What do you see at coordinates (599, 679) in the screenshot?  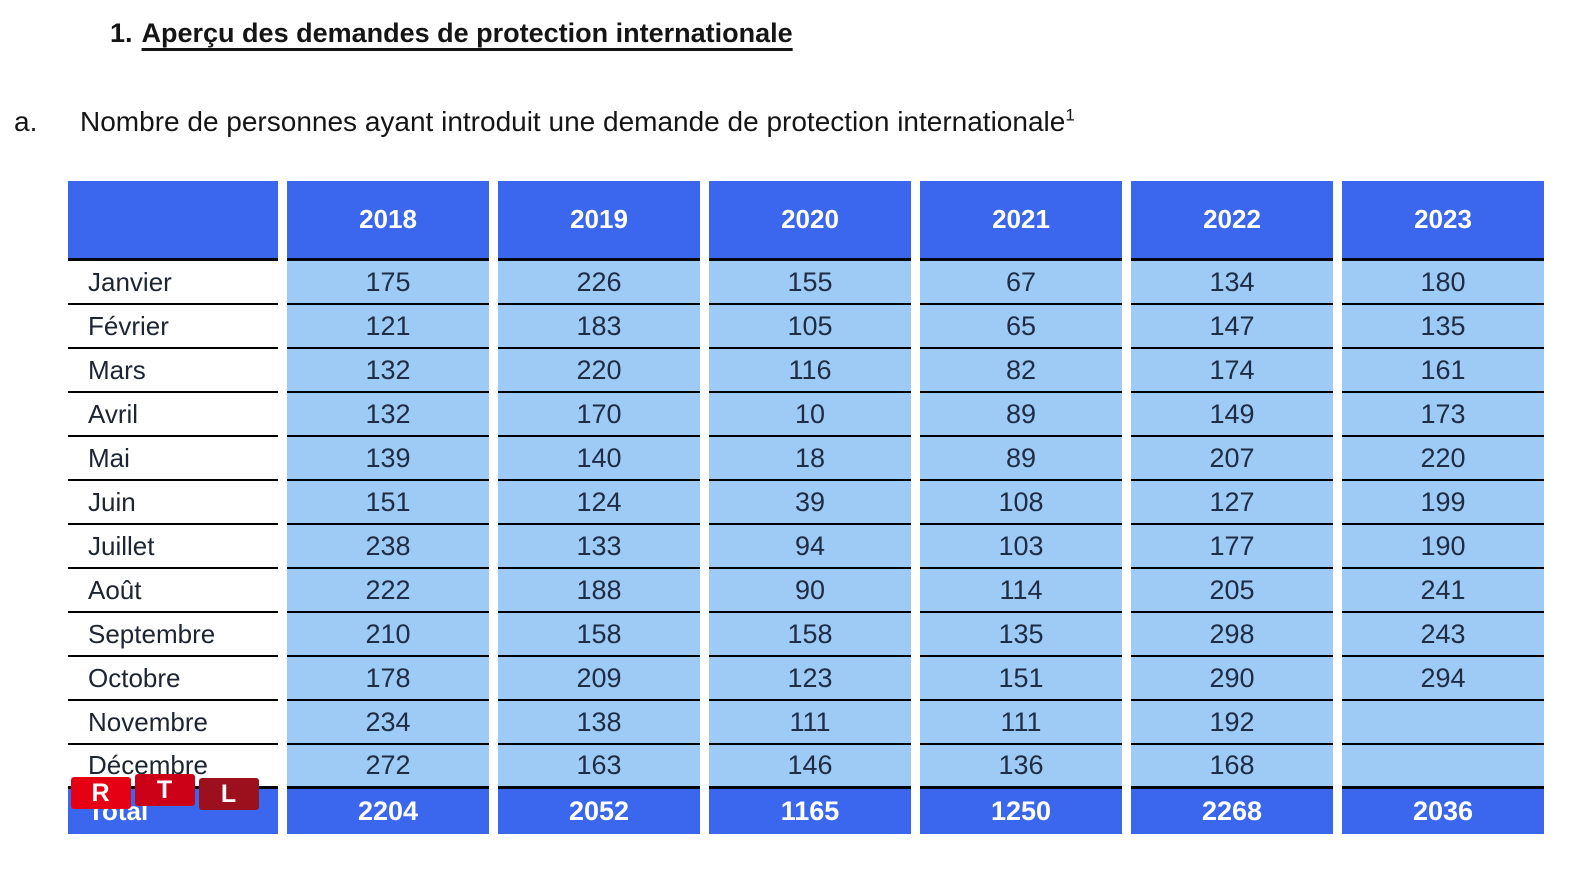 I see `table-value-cell: 209` at bounding box center [599, 679].